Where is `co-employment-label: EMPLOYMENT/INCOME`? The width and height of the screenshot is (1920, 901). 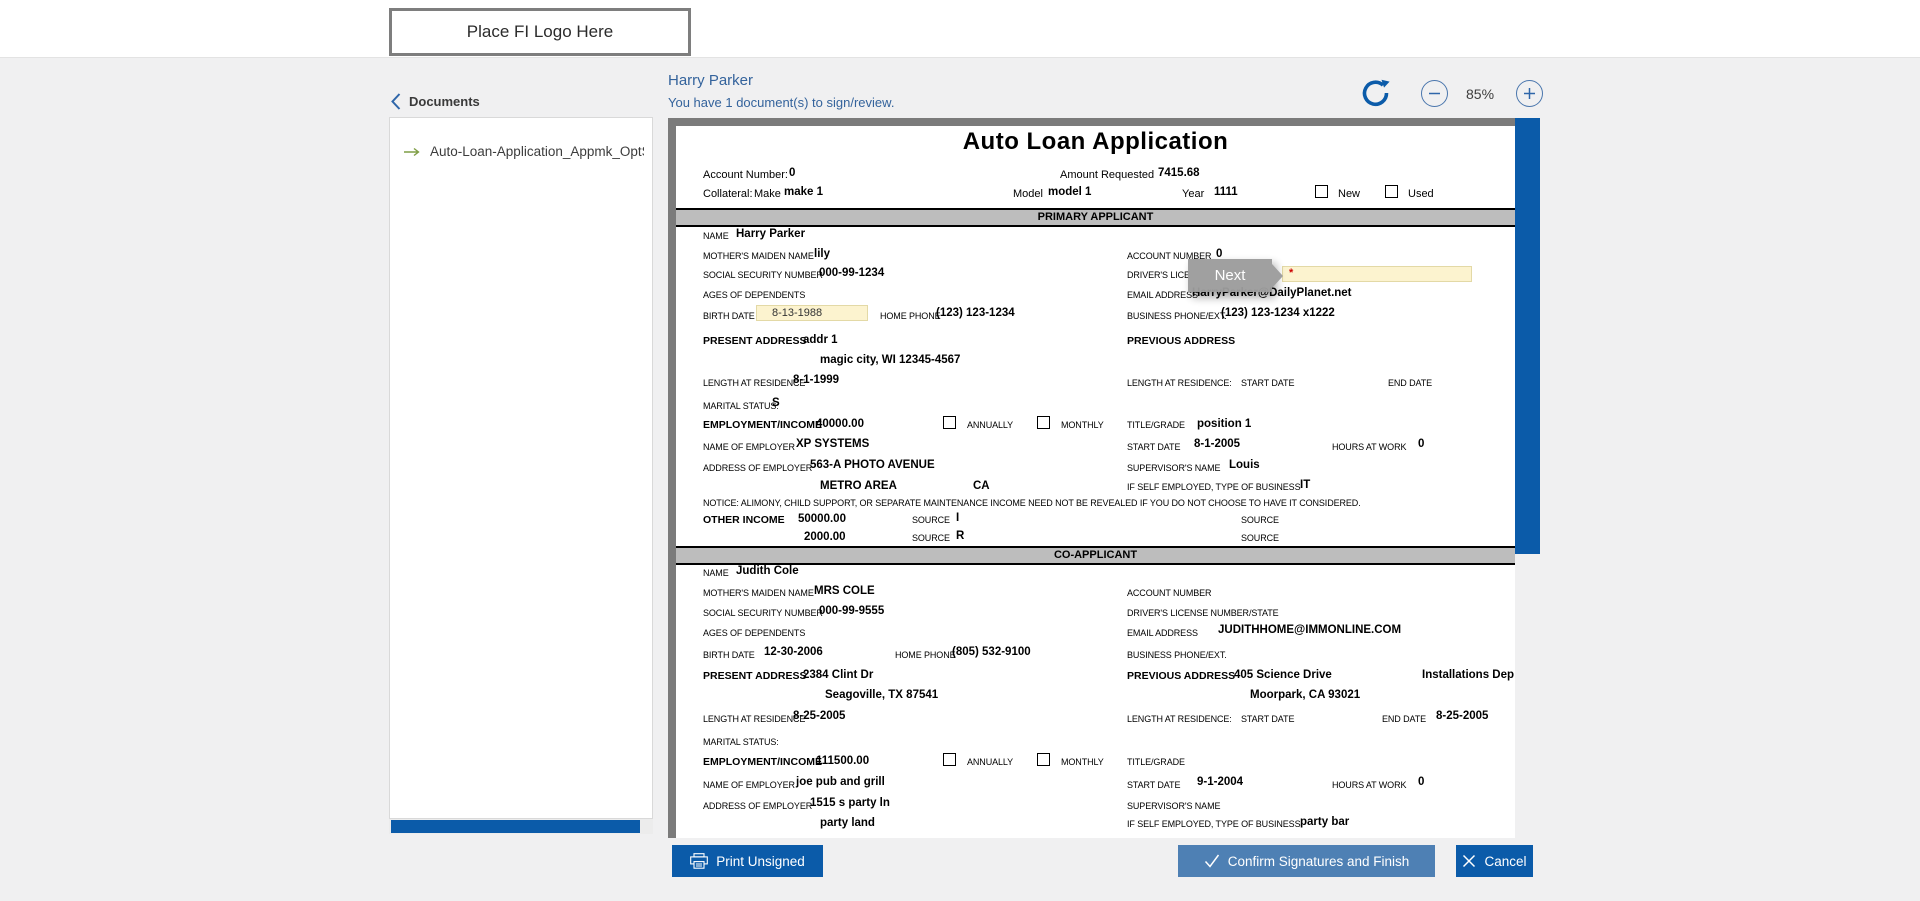
co-employment-label: EMPLOYMENT/INCOME is located at coordinates (763, 762).